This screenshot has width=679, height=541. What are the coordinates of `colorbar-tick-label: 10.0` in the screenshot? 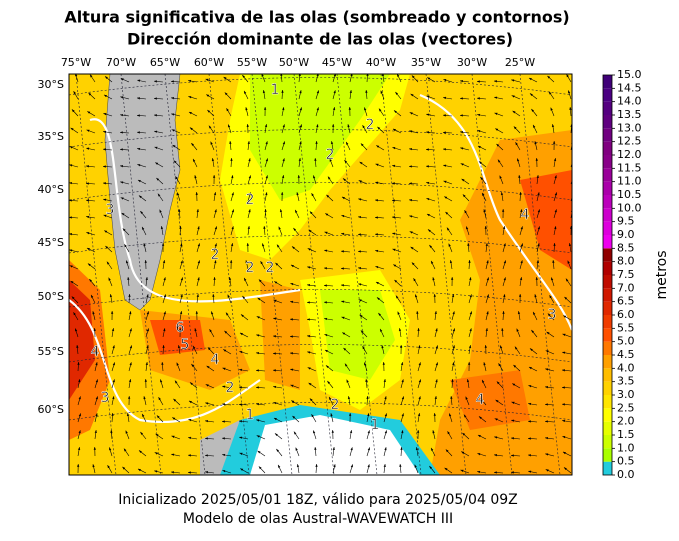 It's located at (629, 207).